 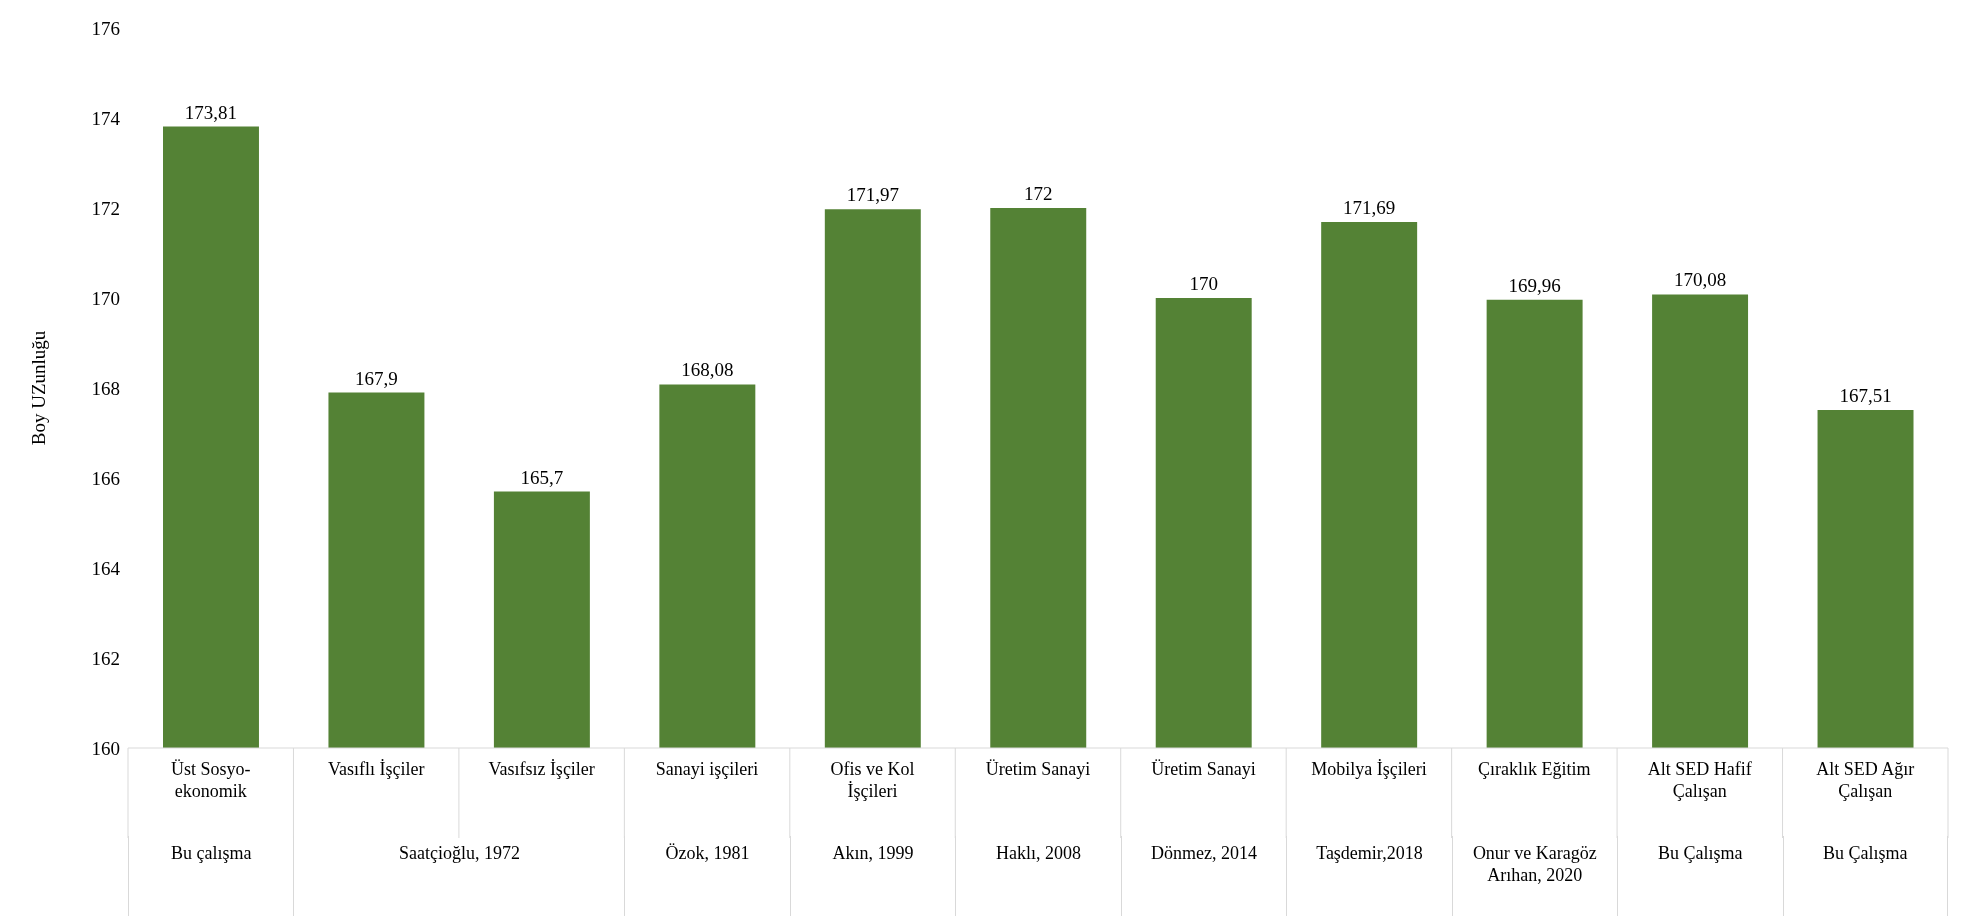 What do you see at coordinates (376, 769) in the screenshot?
I see `x-tick-label: Vasıflı İşçiler` at bounding box center [376, 769].